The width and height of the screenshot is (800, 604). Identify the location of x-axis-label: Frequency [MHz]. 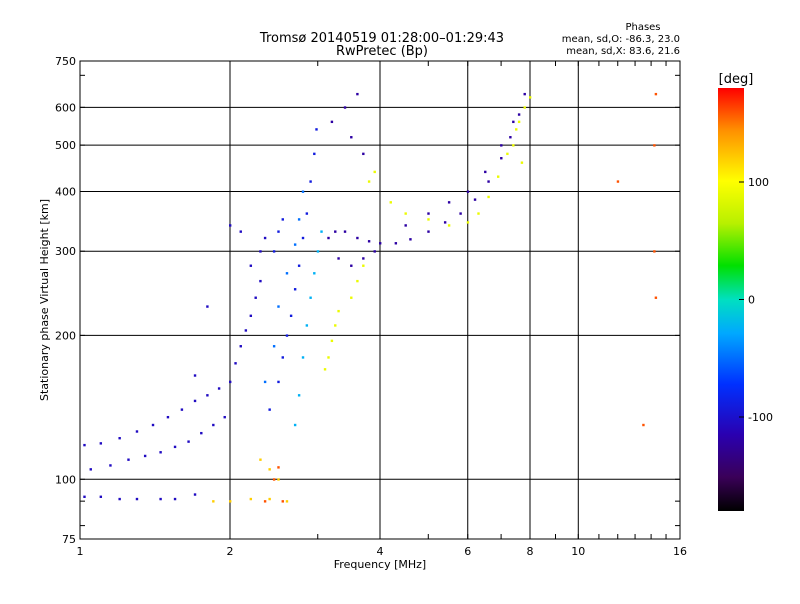
(380, 564).